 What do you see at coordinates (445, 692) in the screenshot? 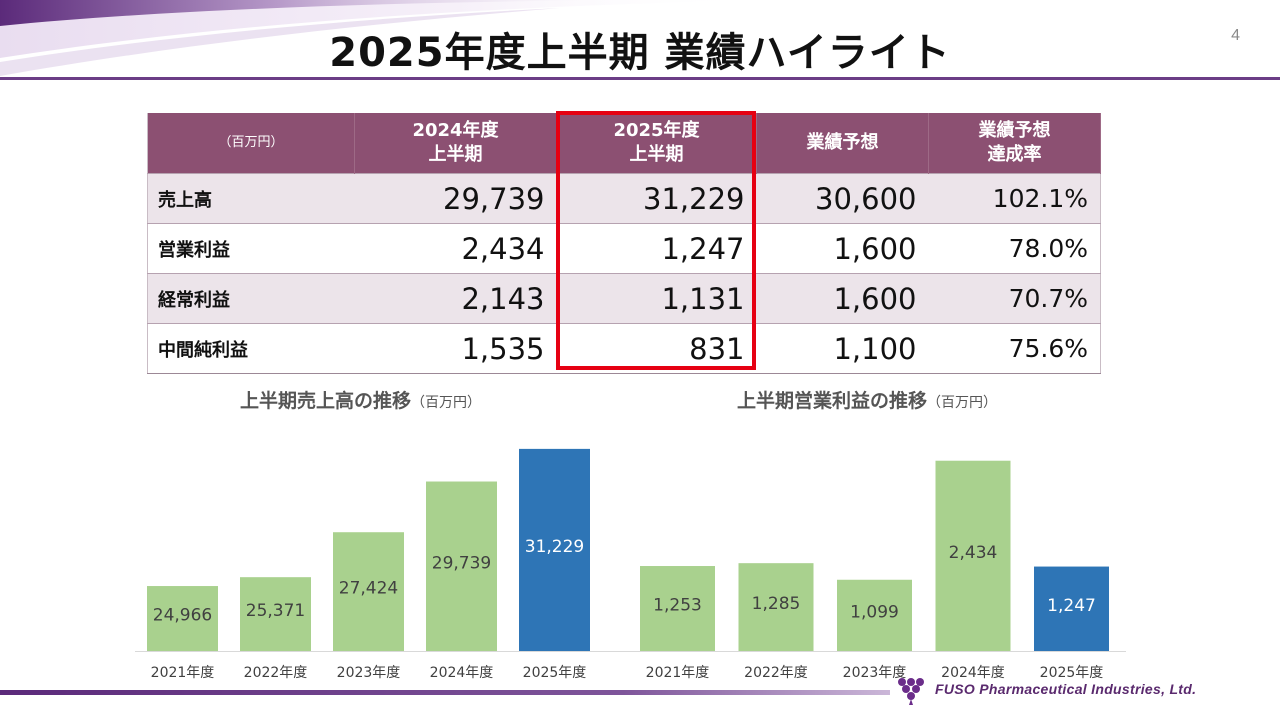
I see `footer-rule` at bounding box center [445, 692].